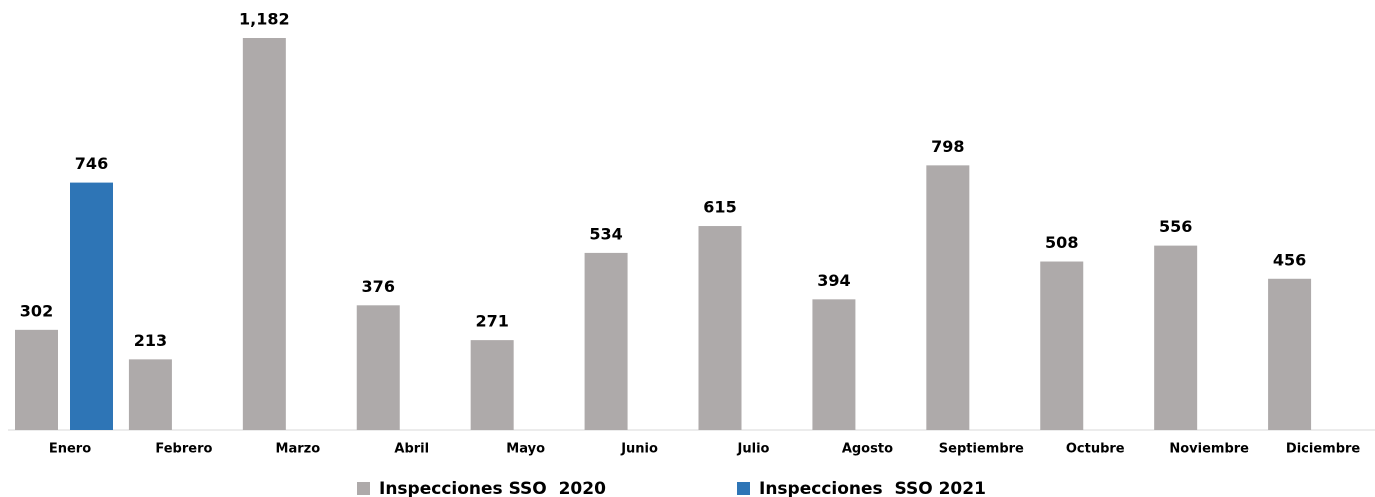 The height and width of the screenshot is (497, 1375). Describe the element at coordinates (605, 233) in the screenshot. I see `data-label: 534` at that location.